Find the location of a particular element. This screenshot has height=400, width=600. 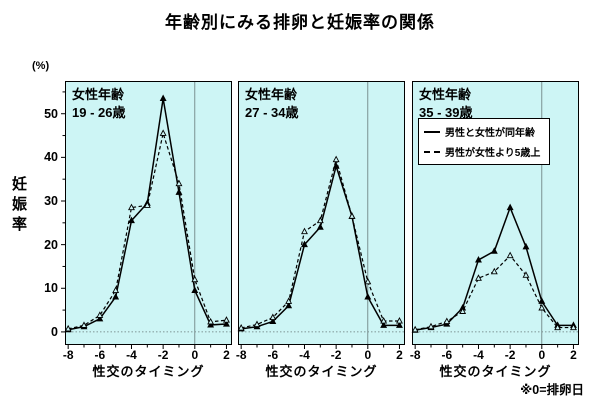

y-tick-label: 30 is located at coordinates (51, 201).